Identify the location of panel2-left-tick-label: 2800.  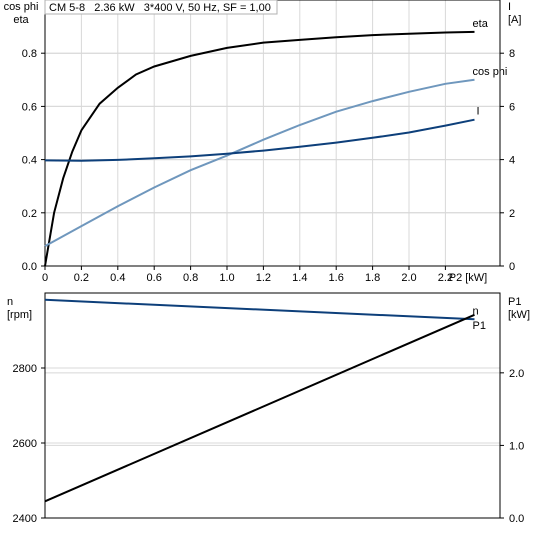
(25, 369).